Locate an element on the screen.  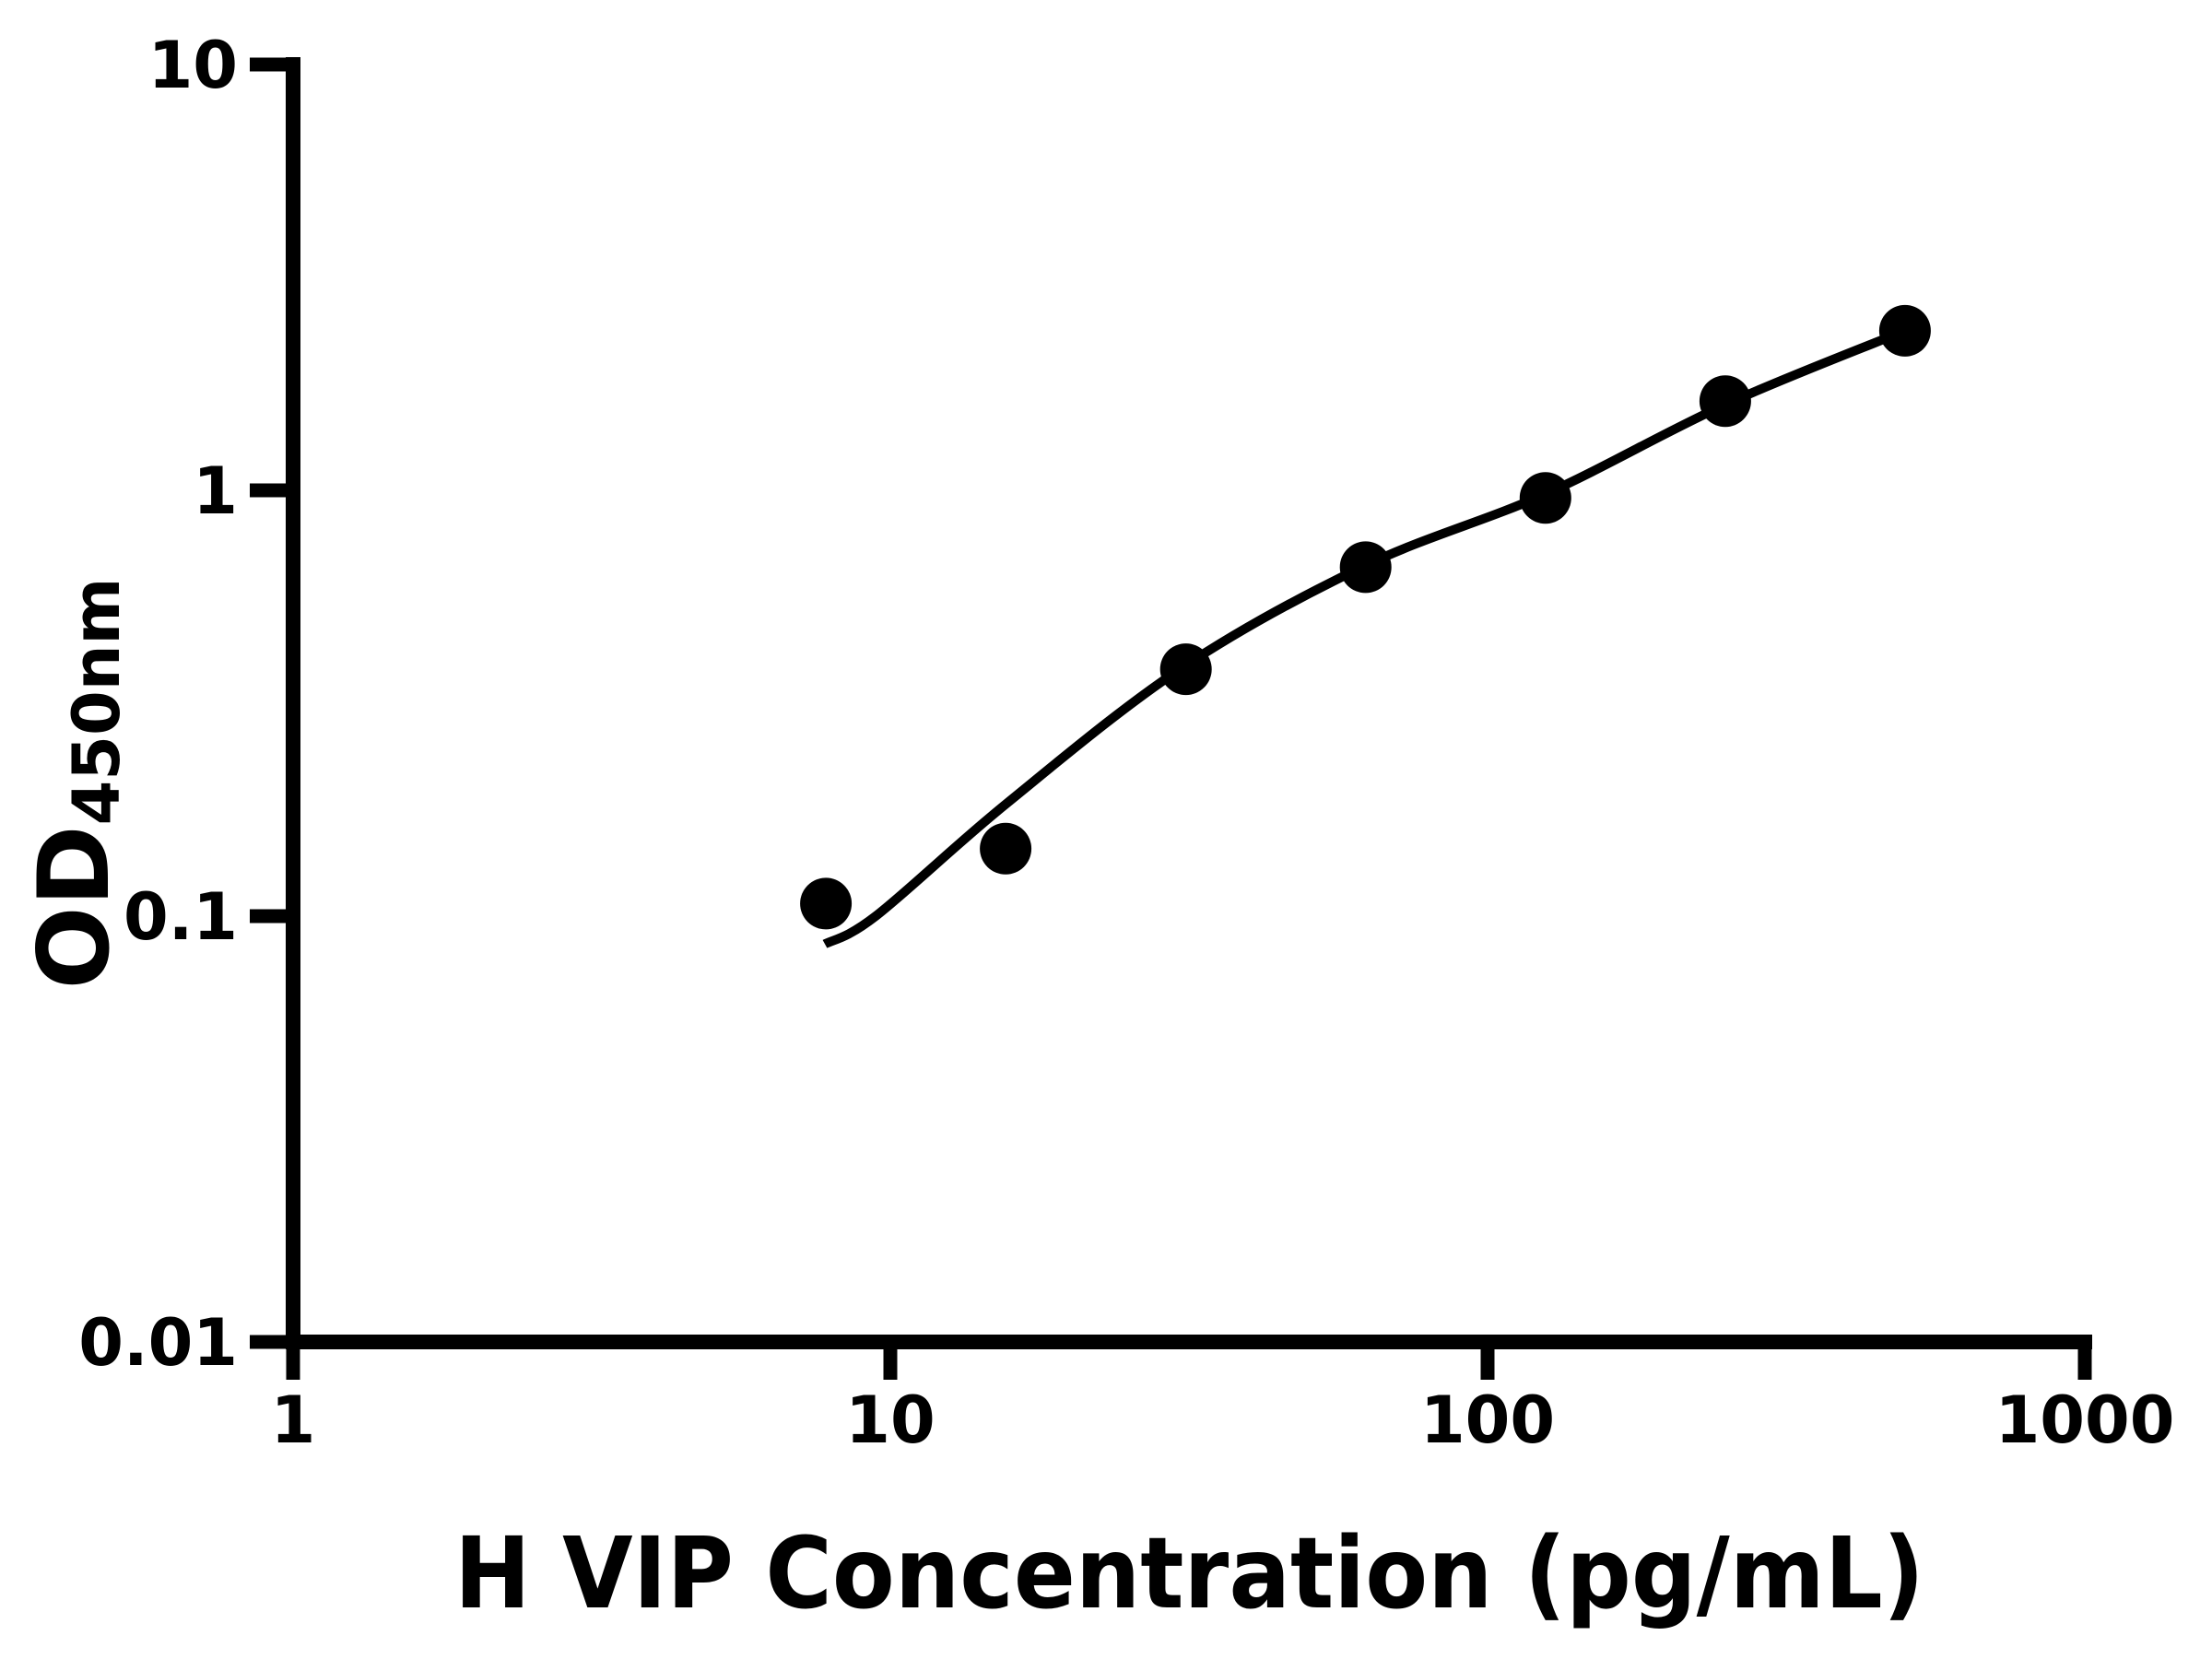
x-tick-label-100: 100 is located at coordinates (1487, 1420).